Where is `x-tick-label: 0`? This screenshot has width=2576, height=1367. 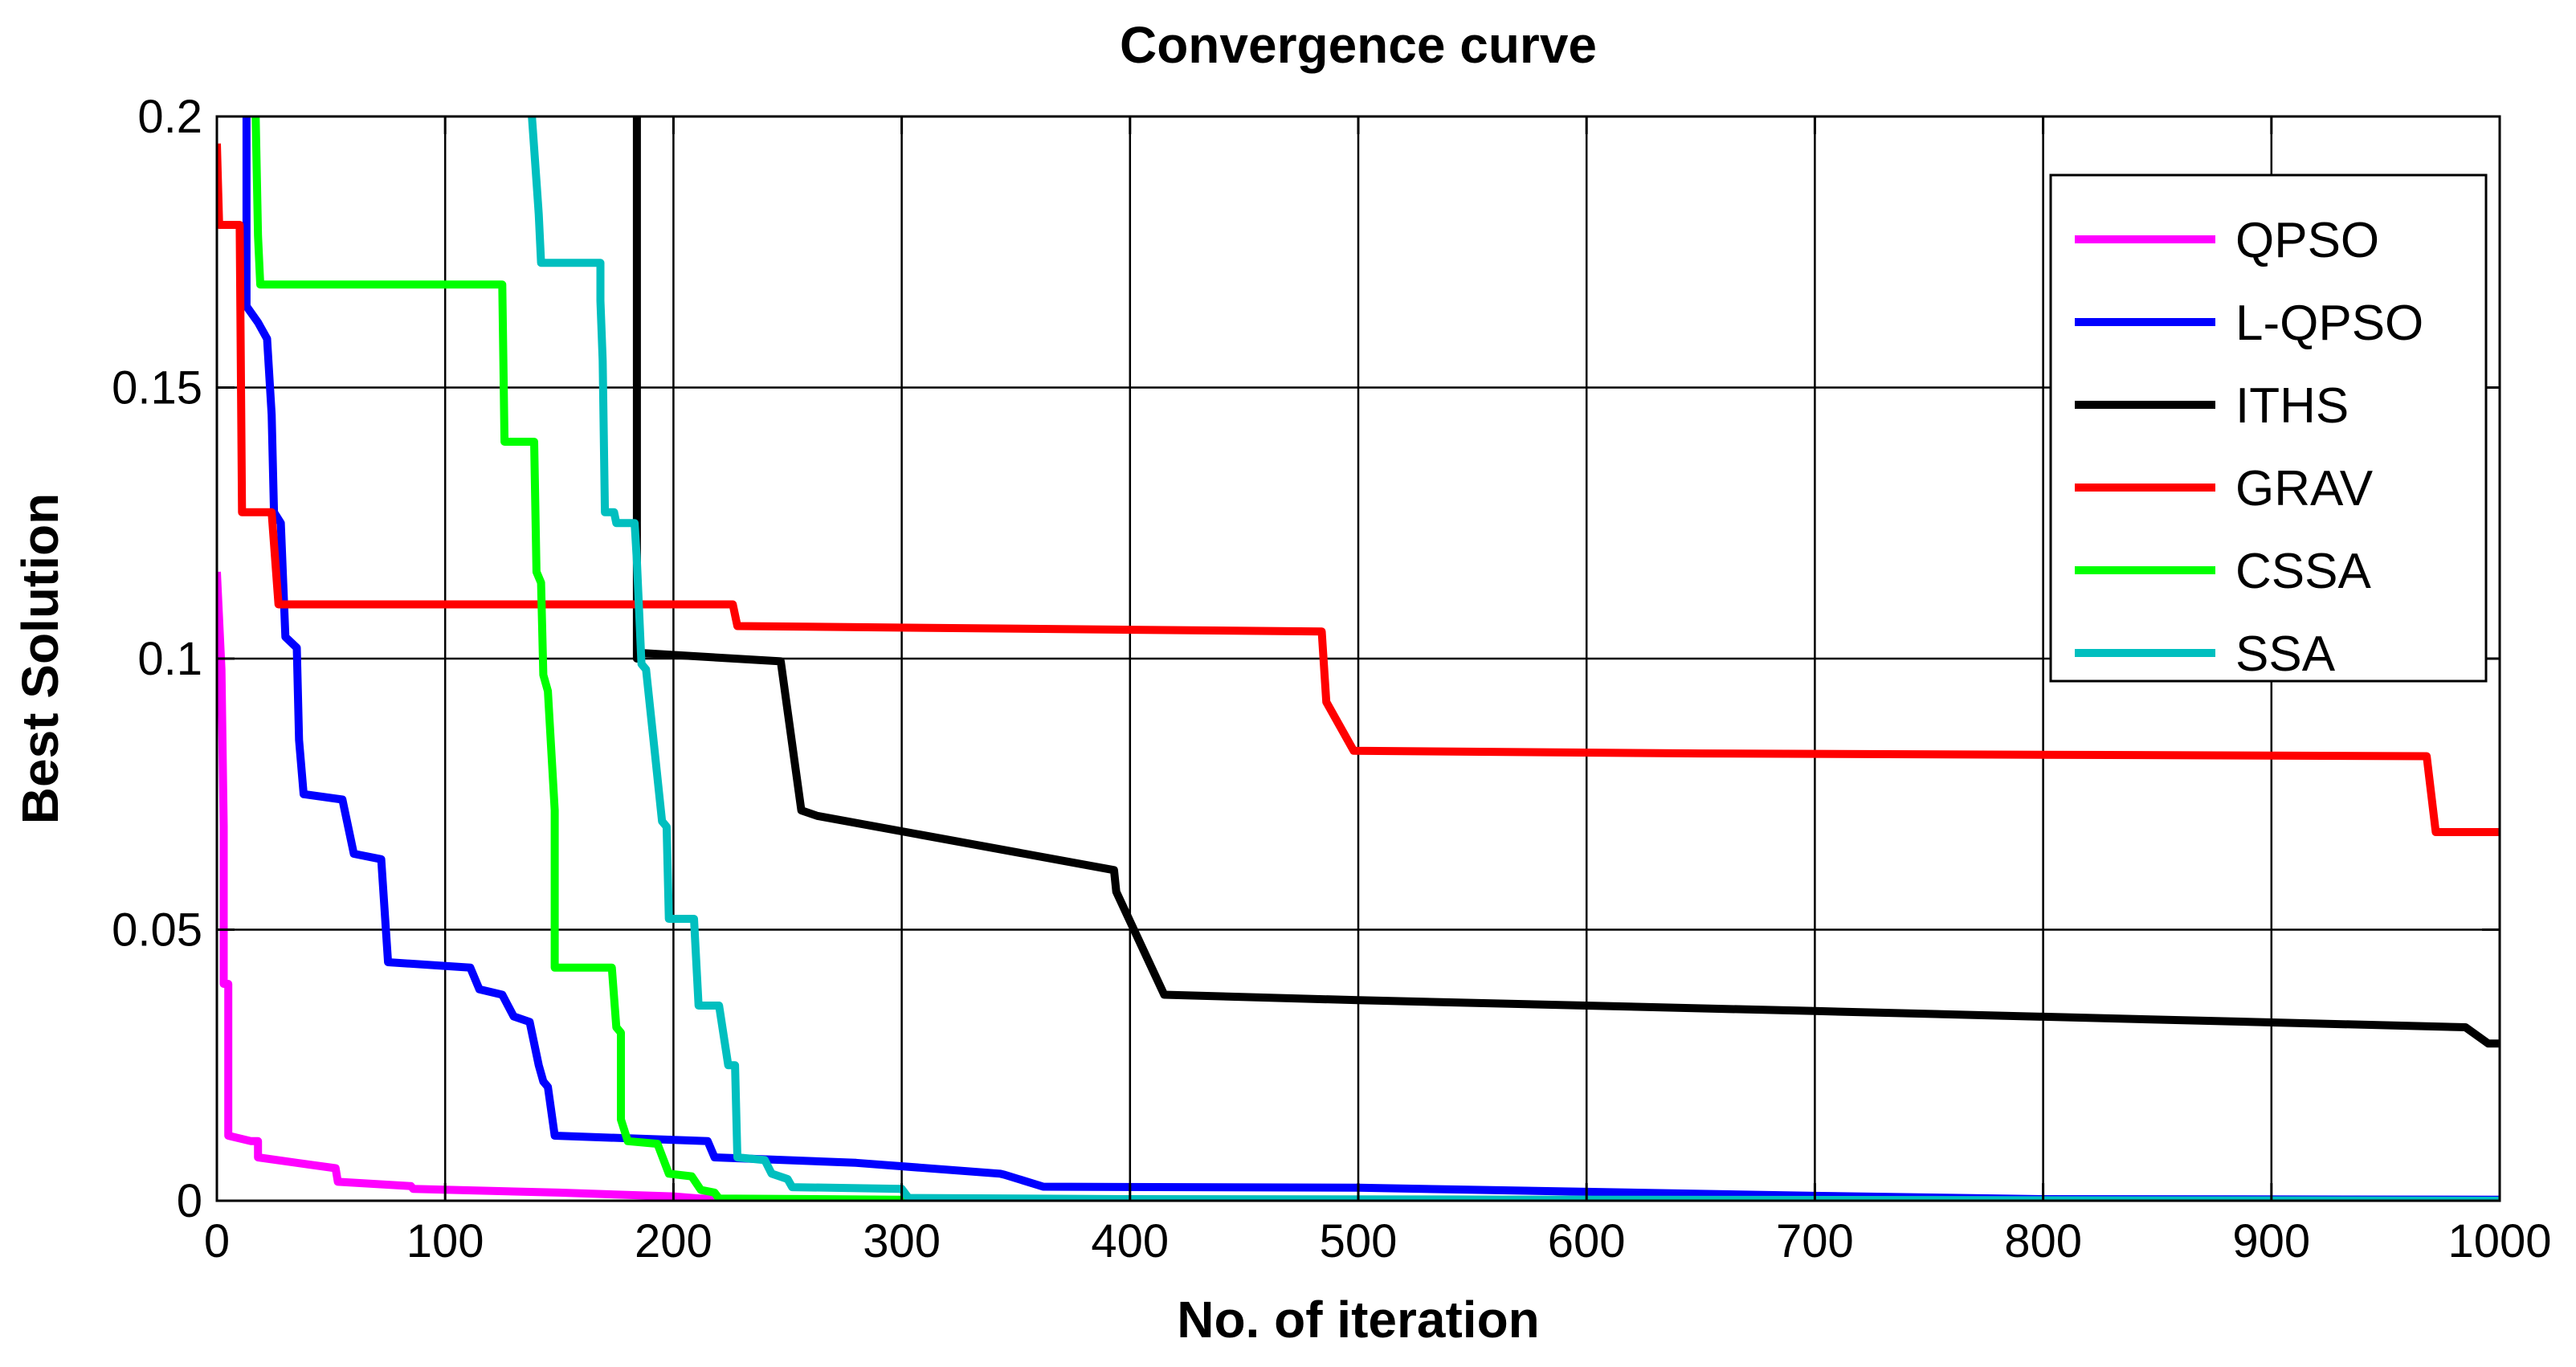 x-tick-label: 0 is located at coordinates (217, 1241).